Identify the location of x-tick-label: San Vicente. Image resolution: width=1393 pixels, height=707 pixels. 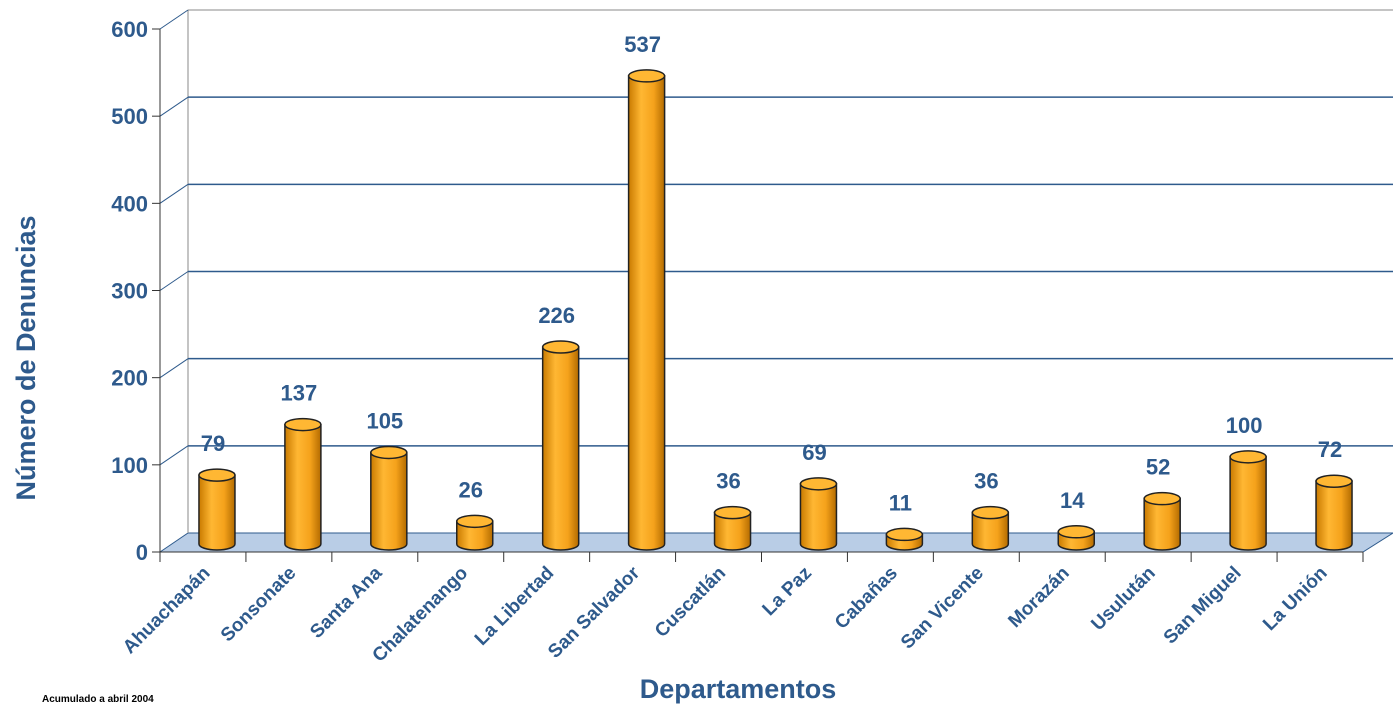
(942, 608).